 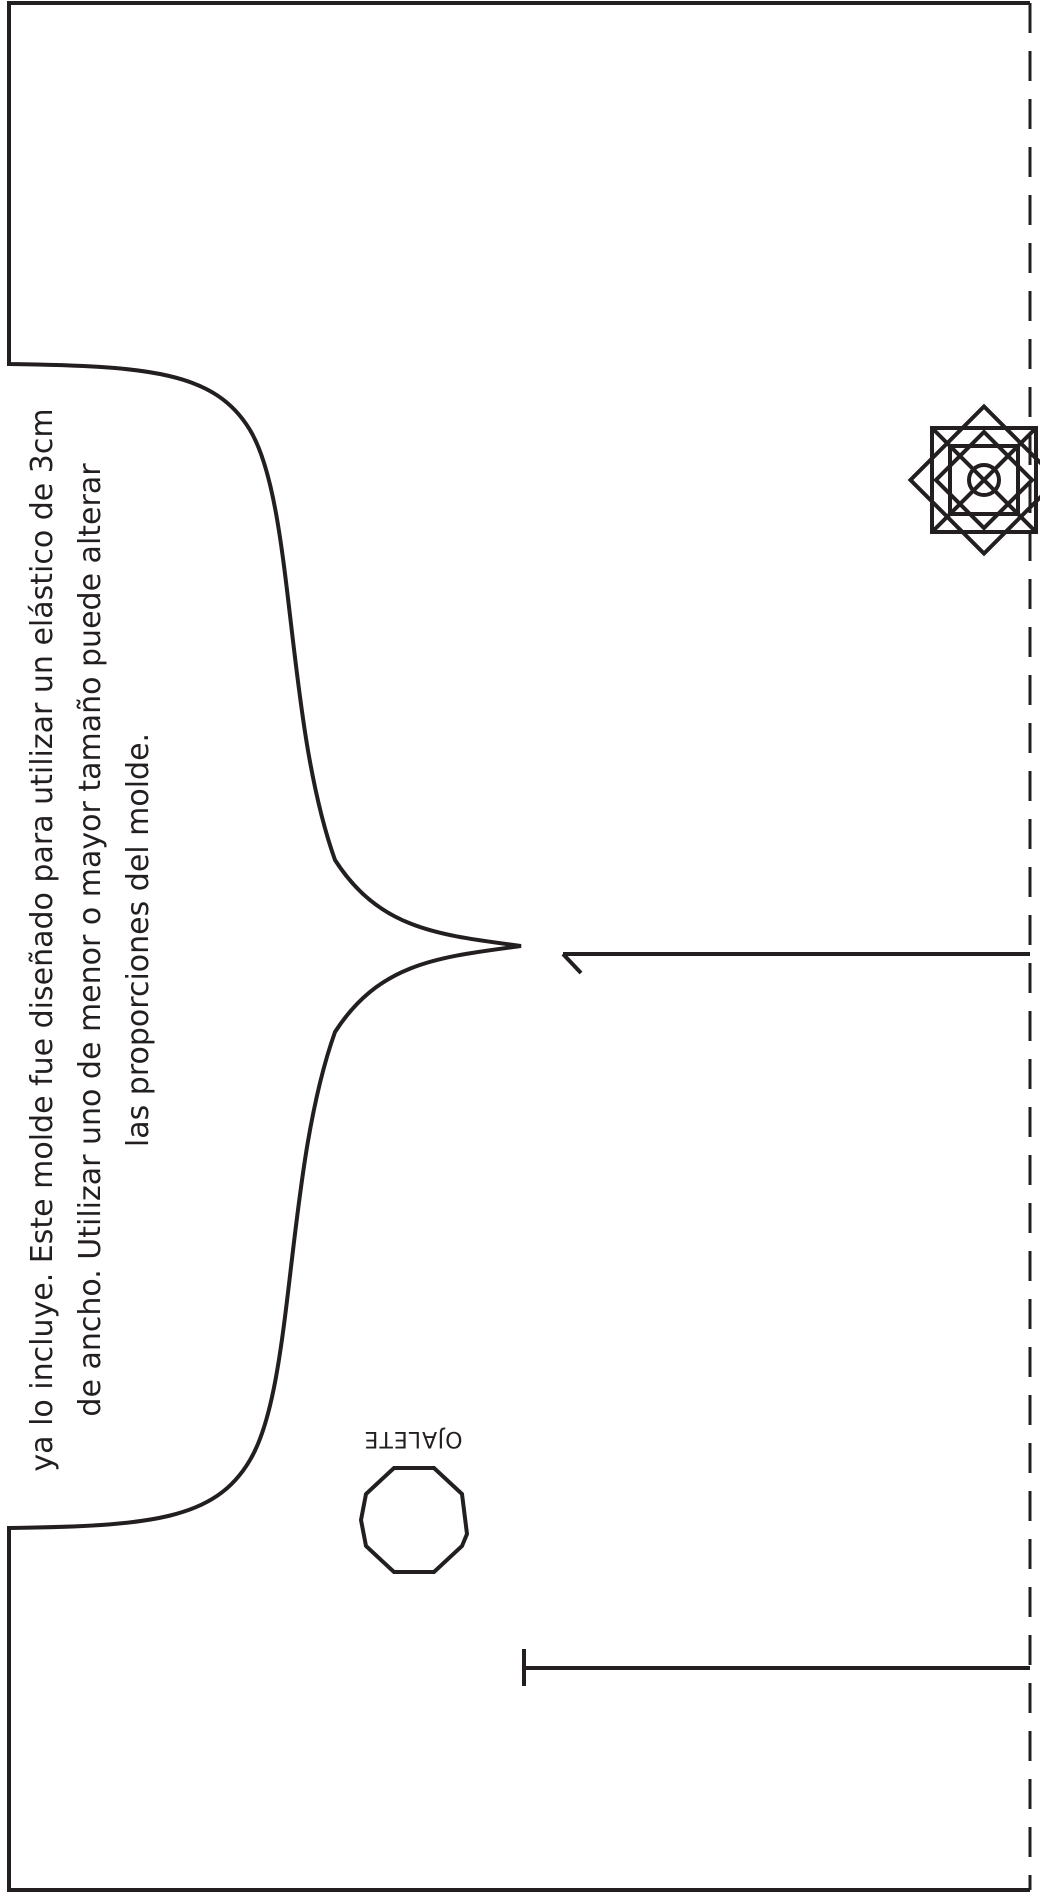 I want to click on octagram-star-icon, so click(x=975, y=479).